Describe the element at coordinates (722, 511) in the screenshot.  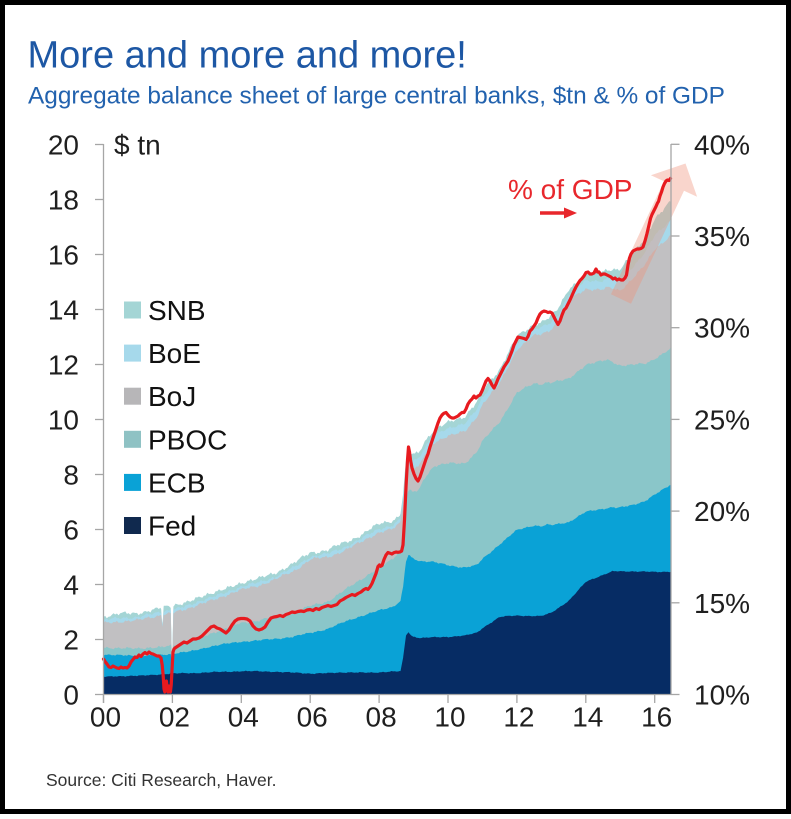
I see `svg-text: 20%` at that location.